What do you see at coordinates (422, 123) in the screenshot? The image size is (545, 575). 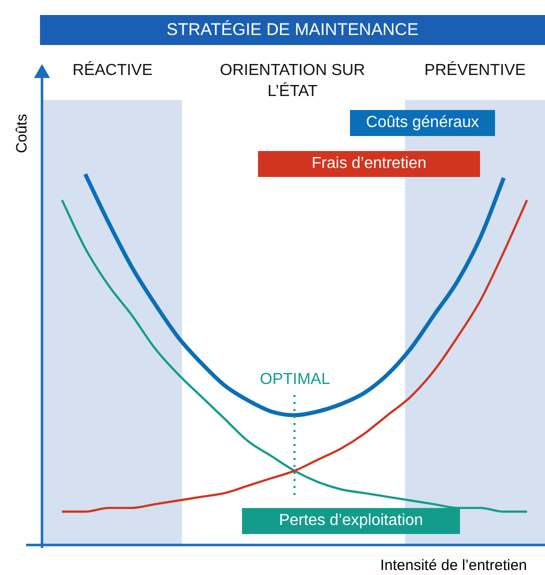 I see `name-tag: Coûts généraux` at bounding box center [422, 123].